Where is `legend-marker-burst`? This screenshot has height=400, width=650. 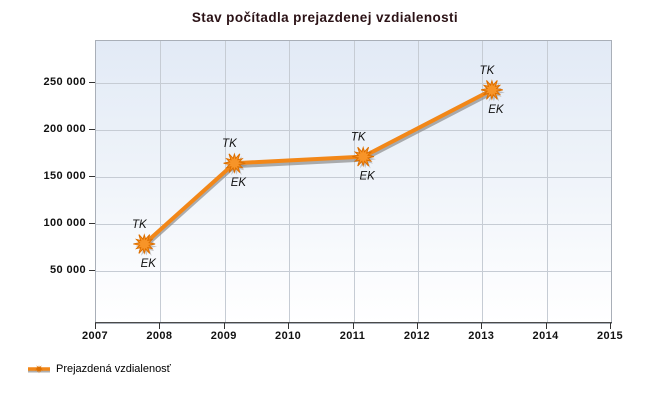
legend-marker-burst is located at coordinates (39, 369).